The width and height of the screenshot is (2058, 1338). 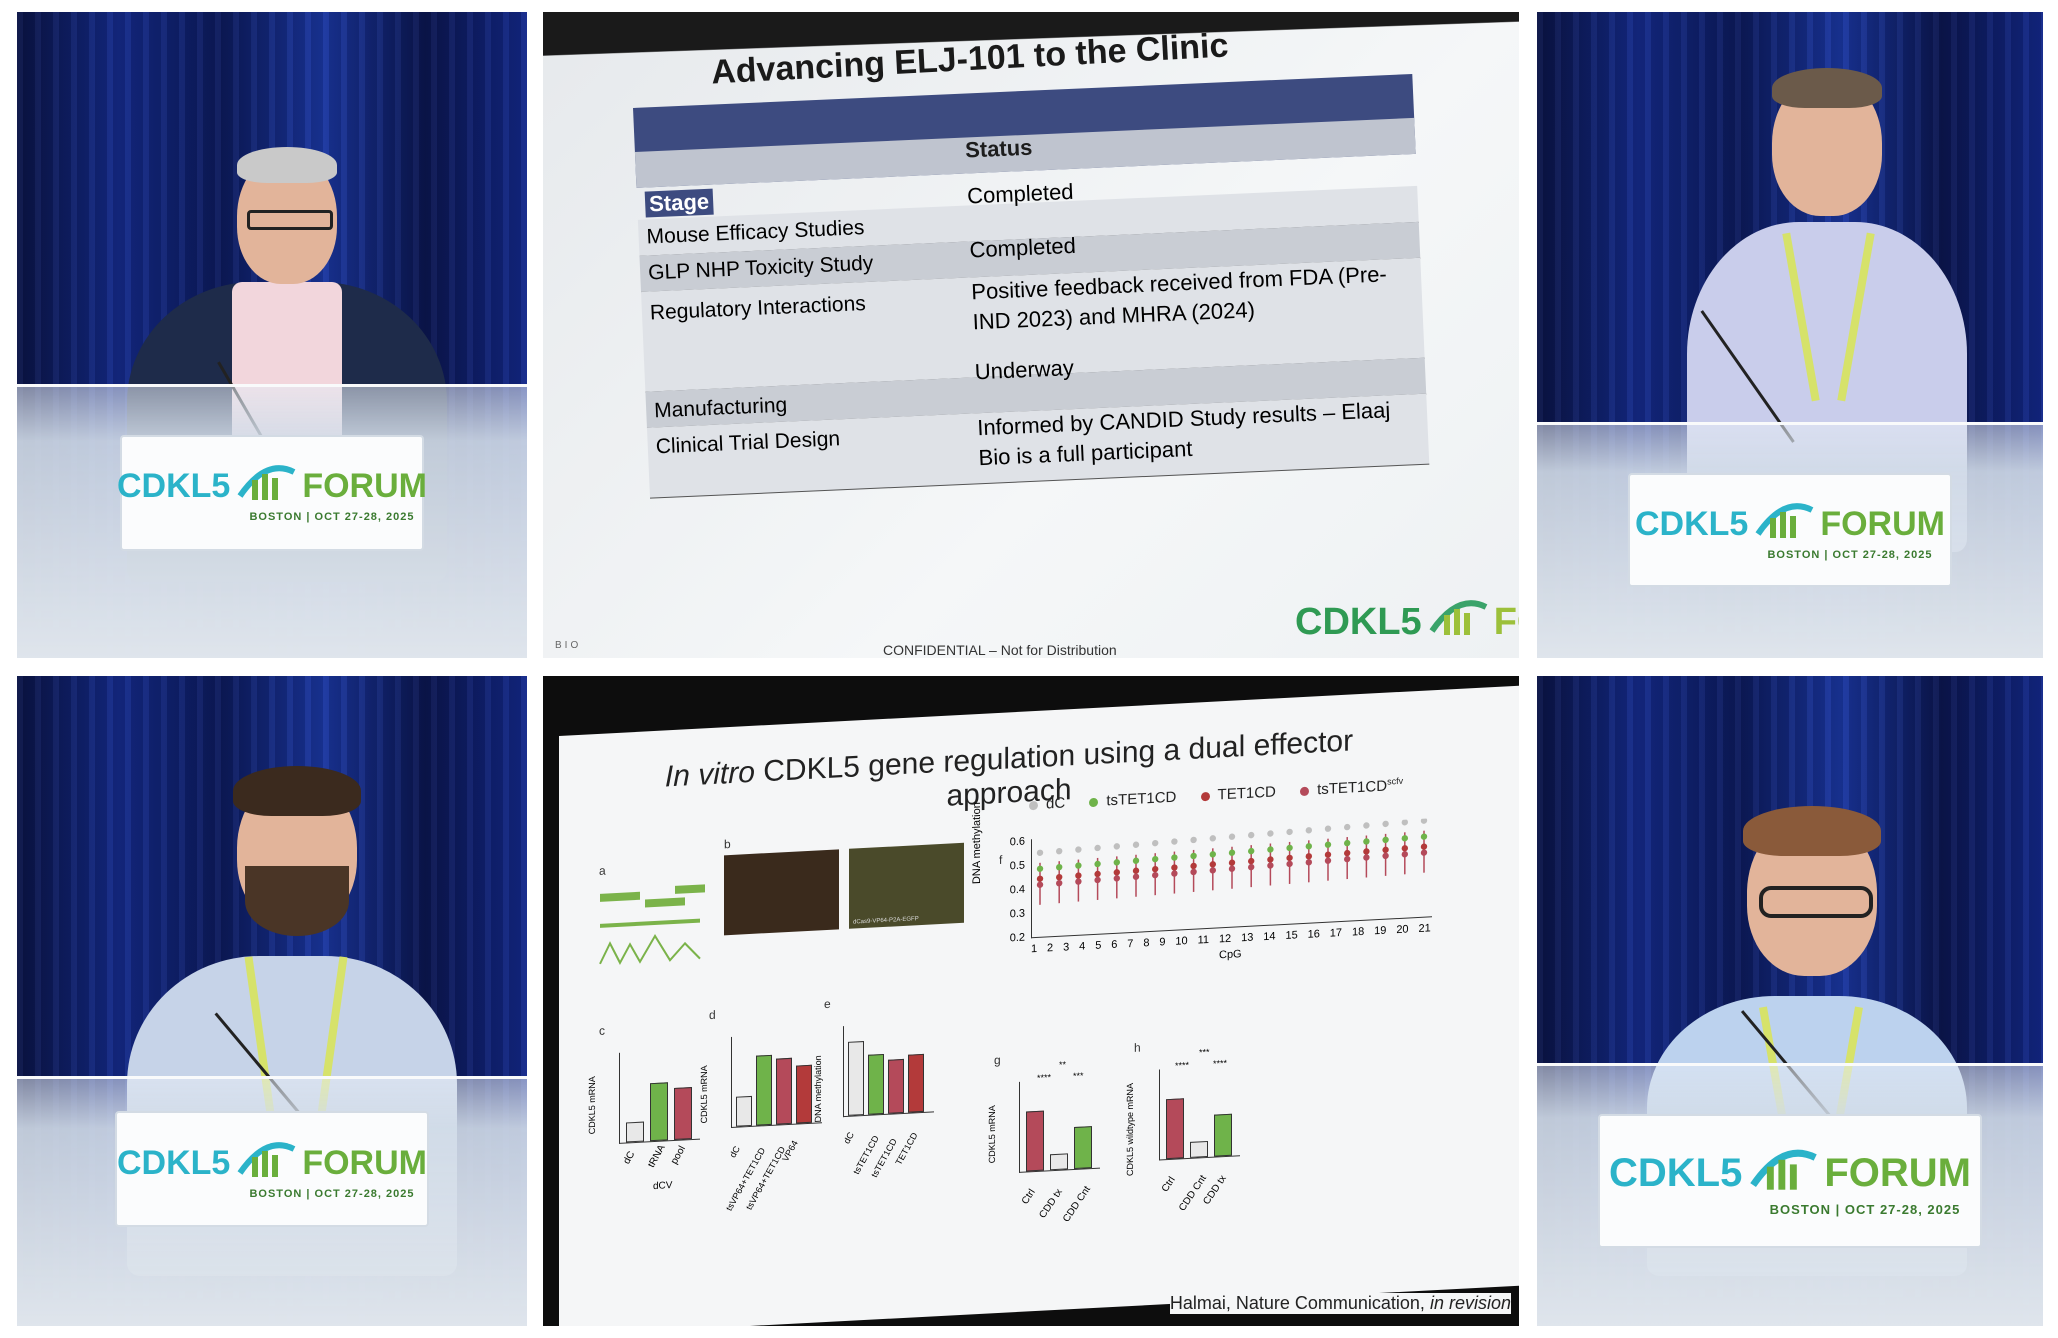 I want to click on legend-label: tsTET1CD, so click(x=1141, y=799).